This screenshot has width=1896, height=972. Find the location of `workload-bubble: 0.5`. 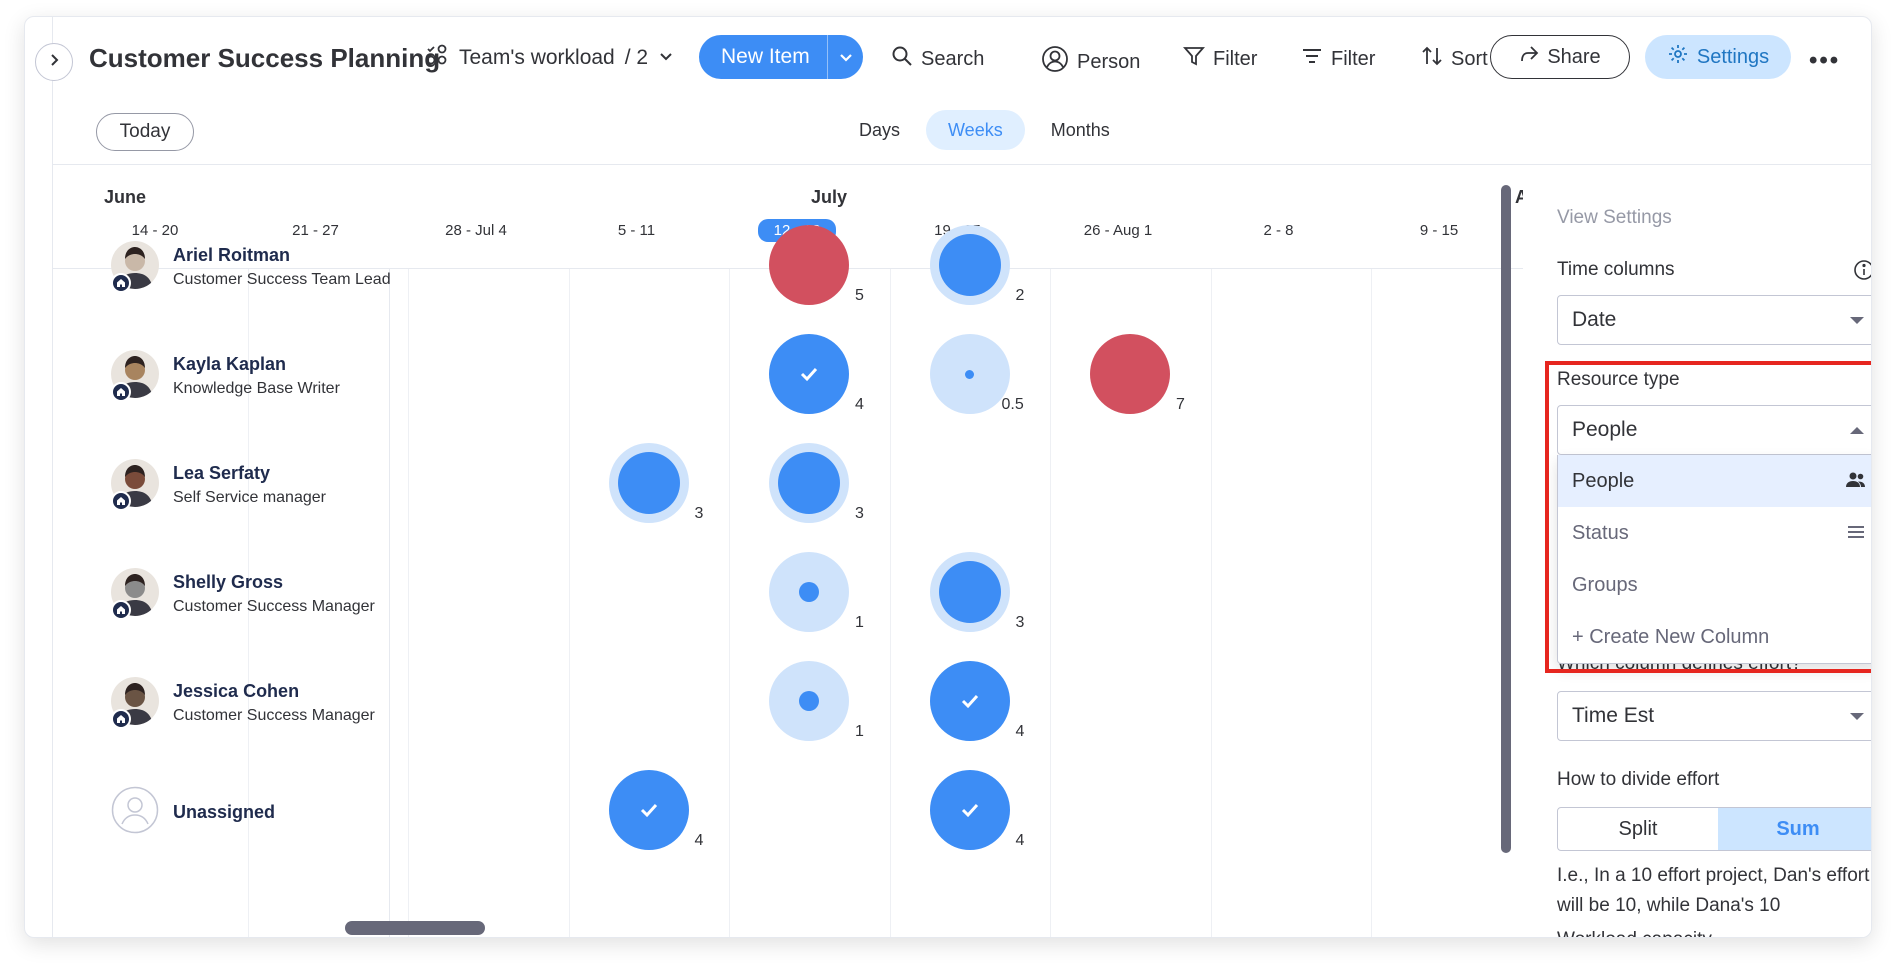

workload-bubble: 0.5 is located at coordinates (976, 374).